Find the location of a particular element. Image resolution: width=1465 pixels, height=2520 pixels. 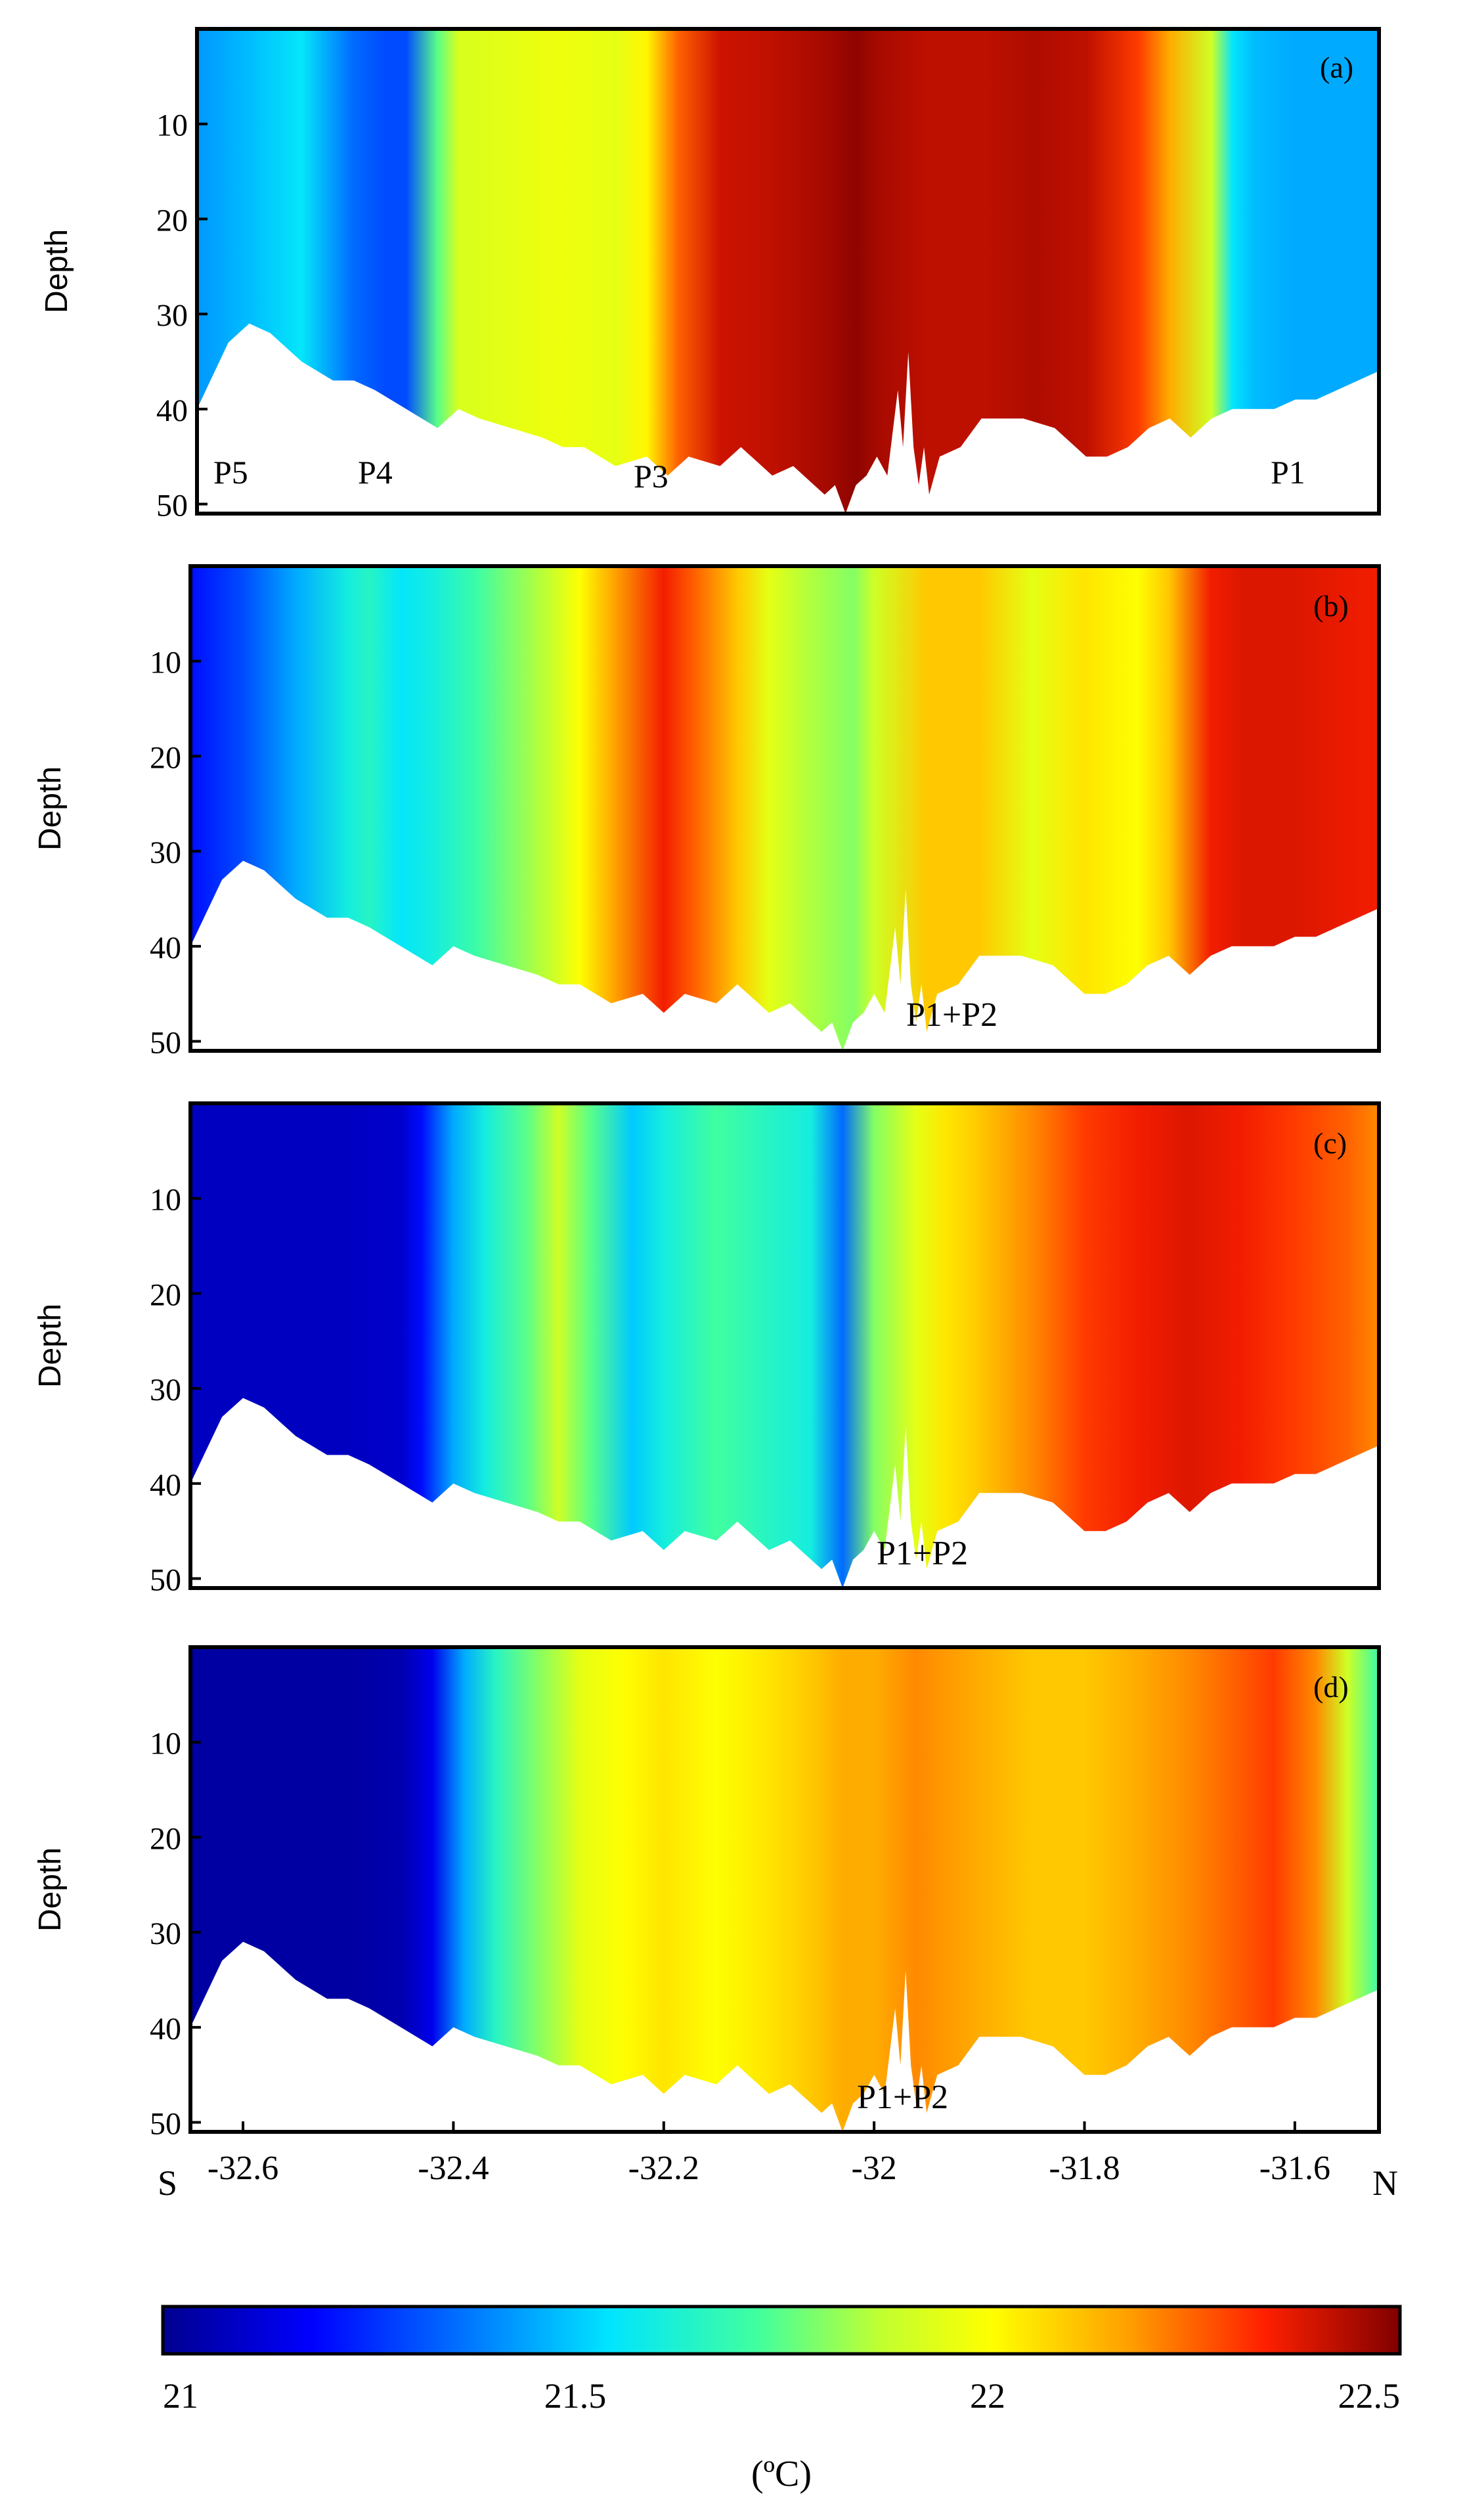

x-tick-label: -32.6 is located at coordinates (243, 2168).